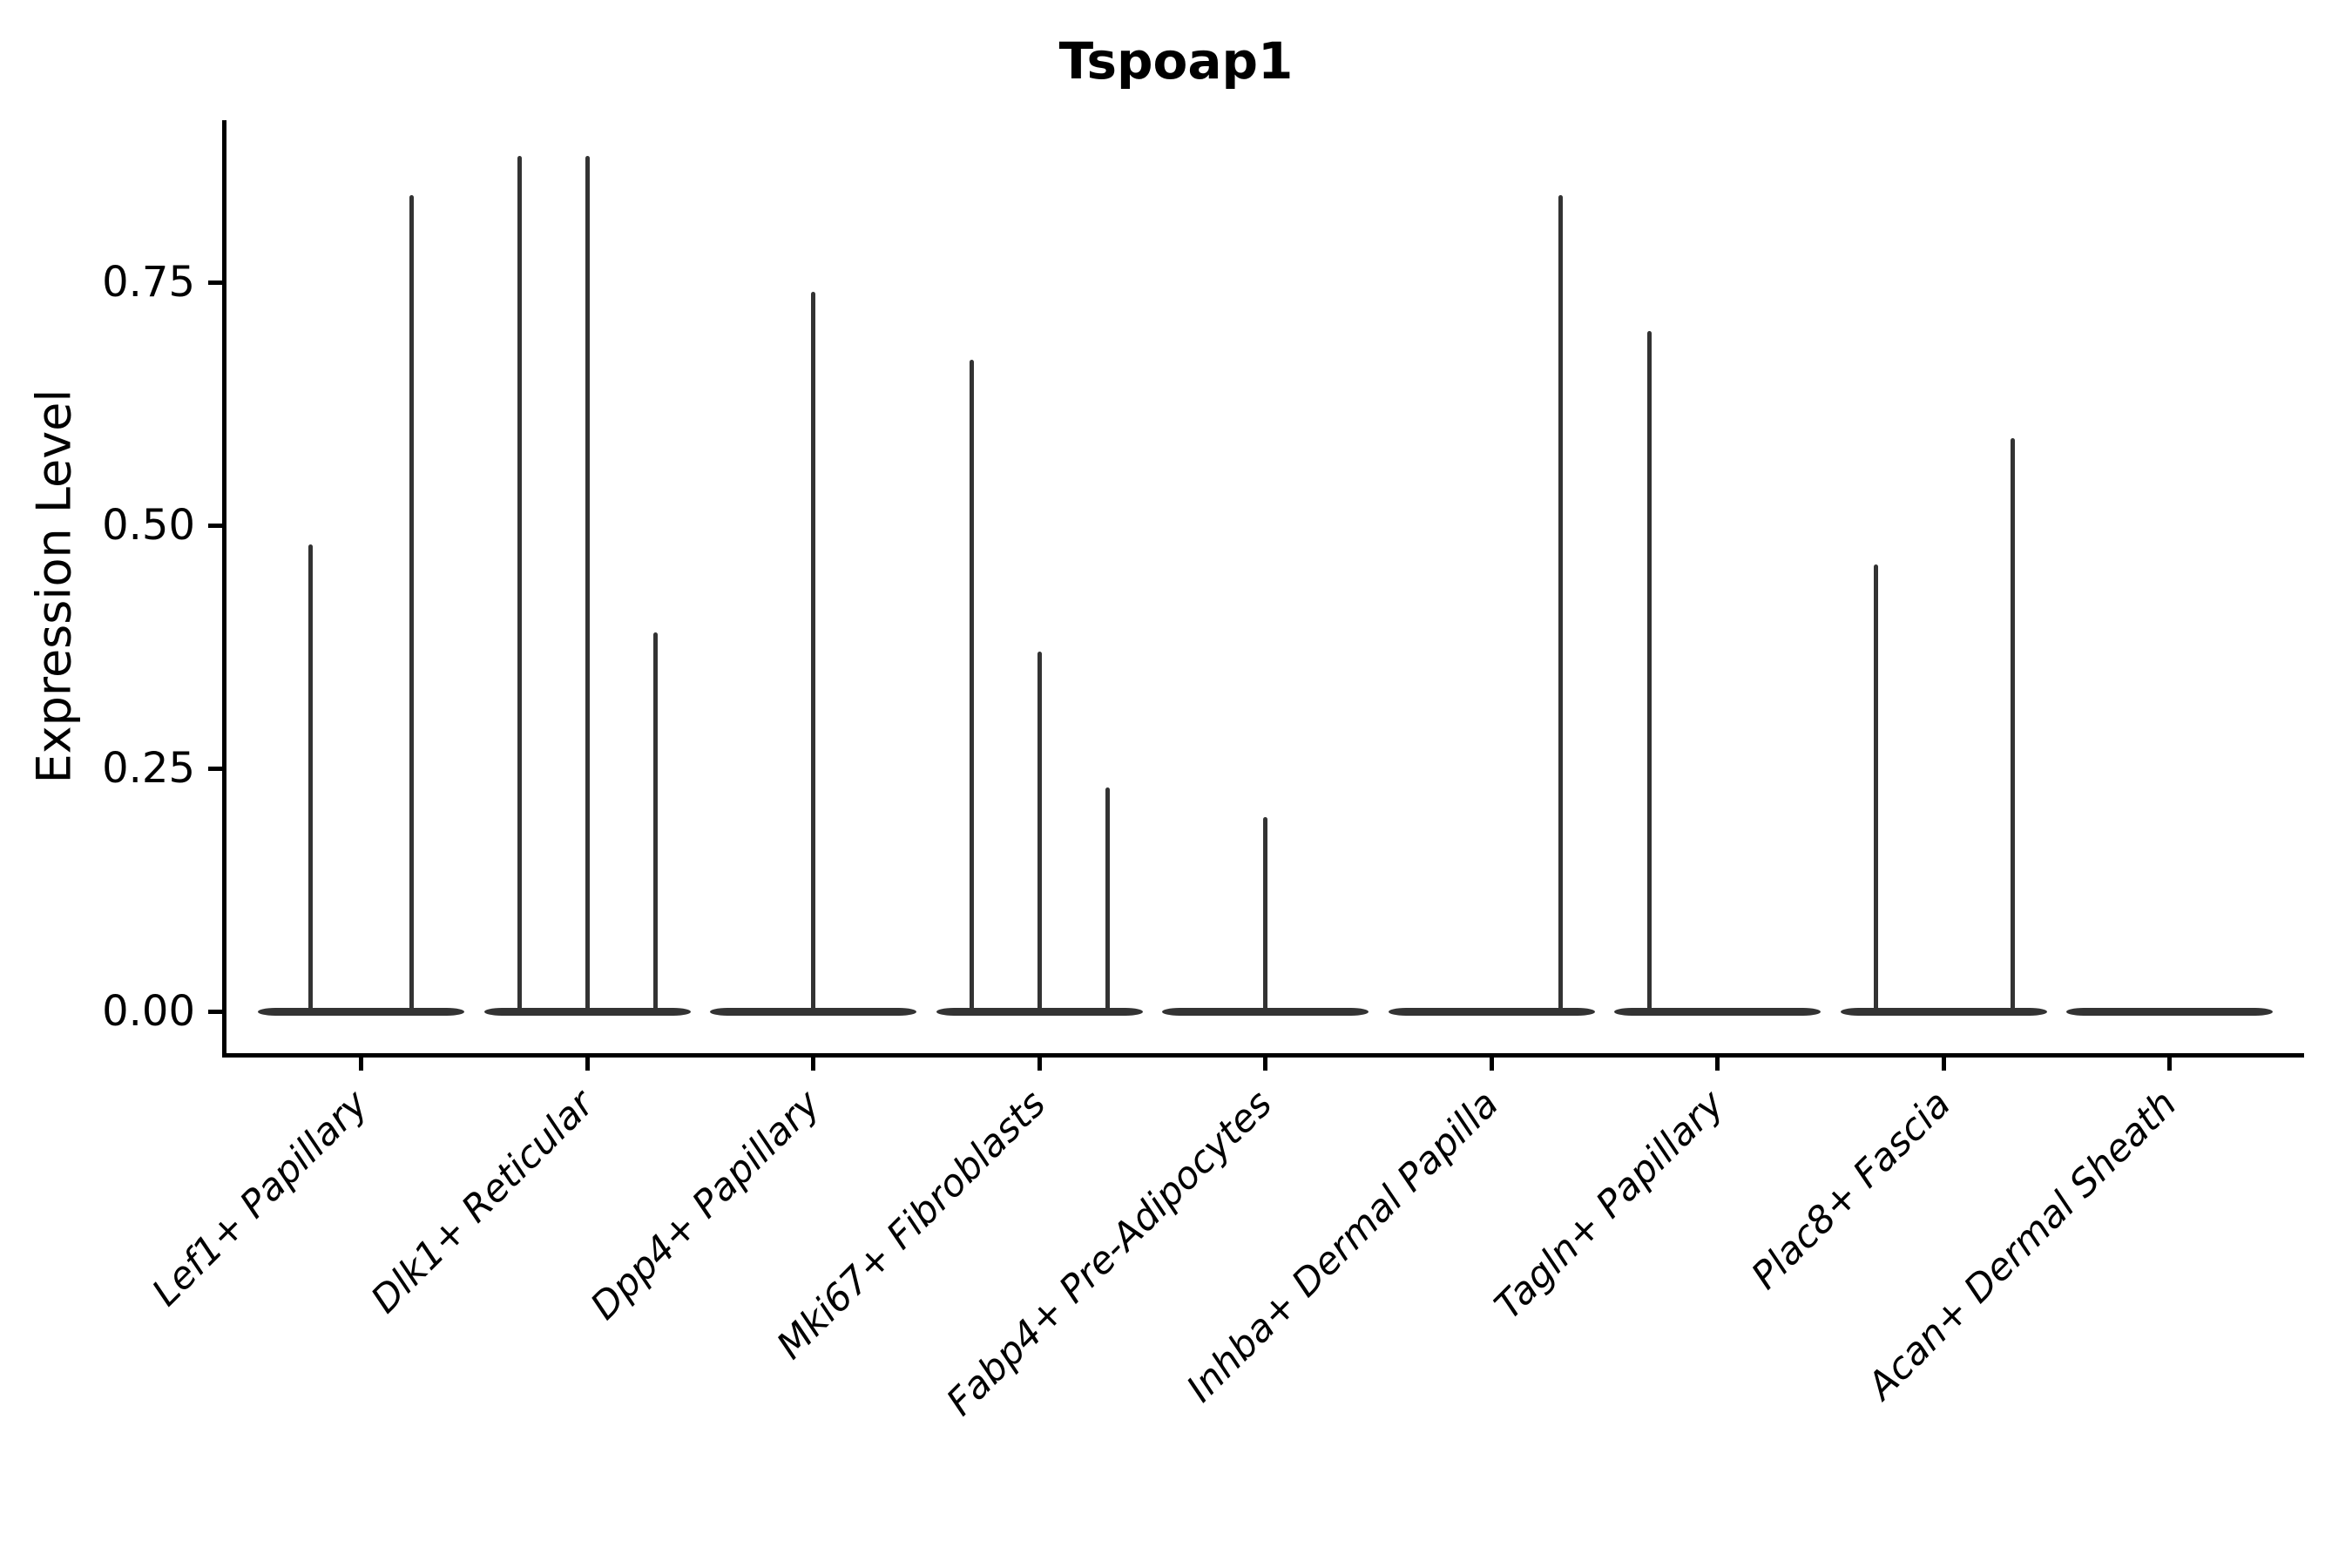 The width and height of the screenshot is (2352, 1568). Describe the element at coordinates (148, 282) in the screenshot. I see `y-tick-label: 0.75` at that location.